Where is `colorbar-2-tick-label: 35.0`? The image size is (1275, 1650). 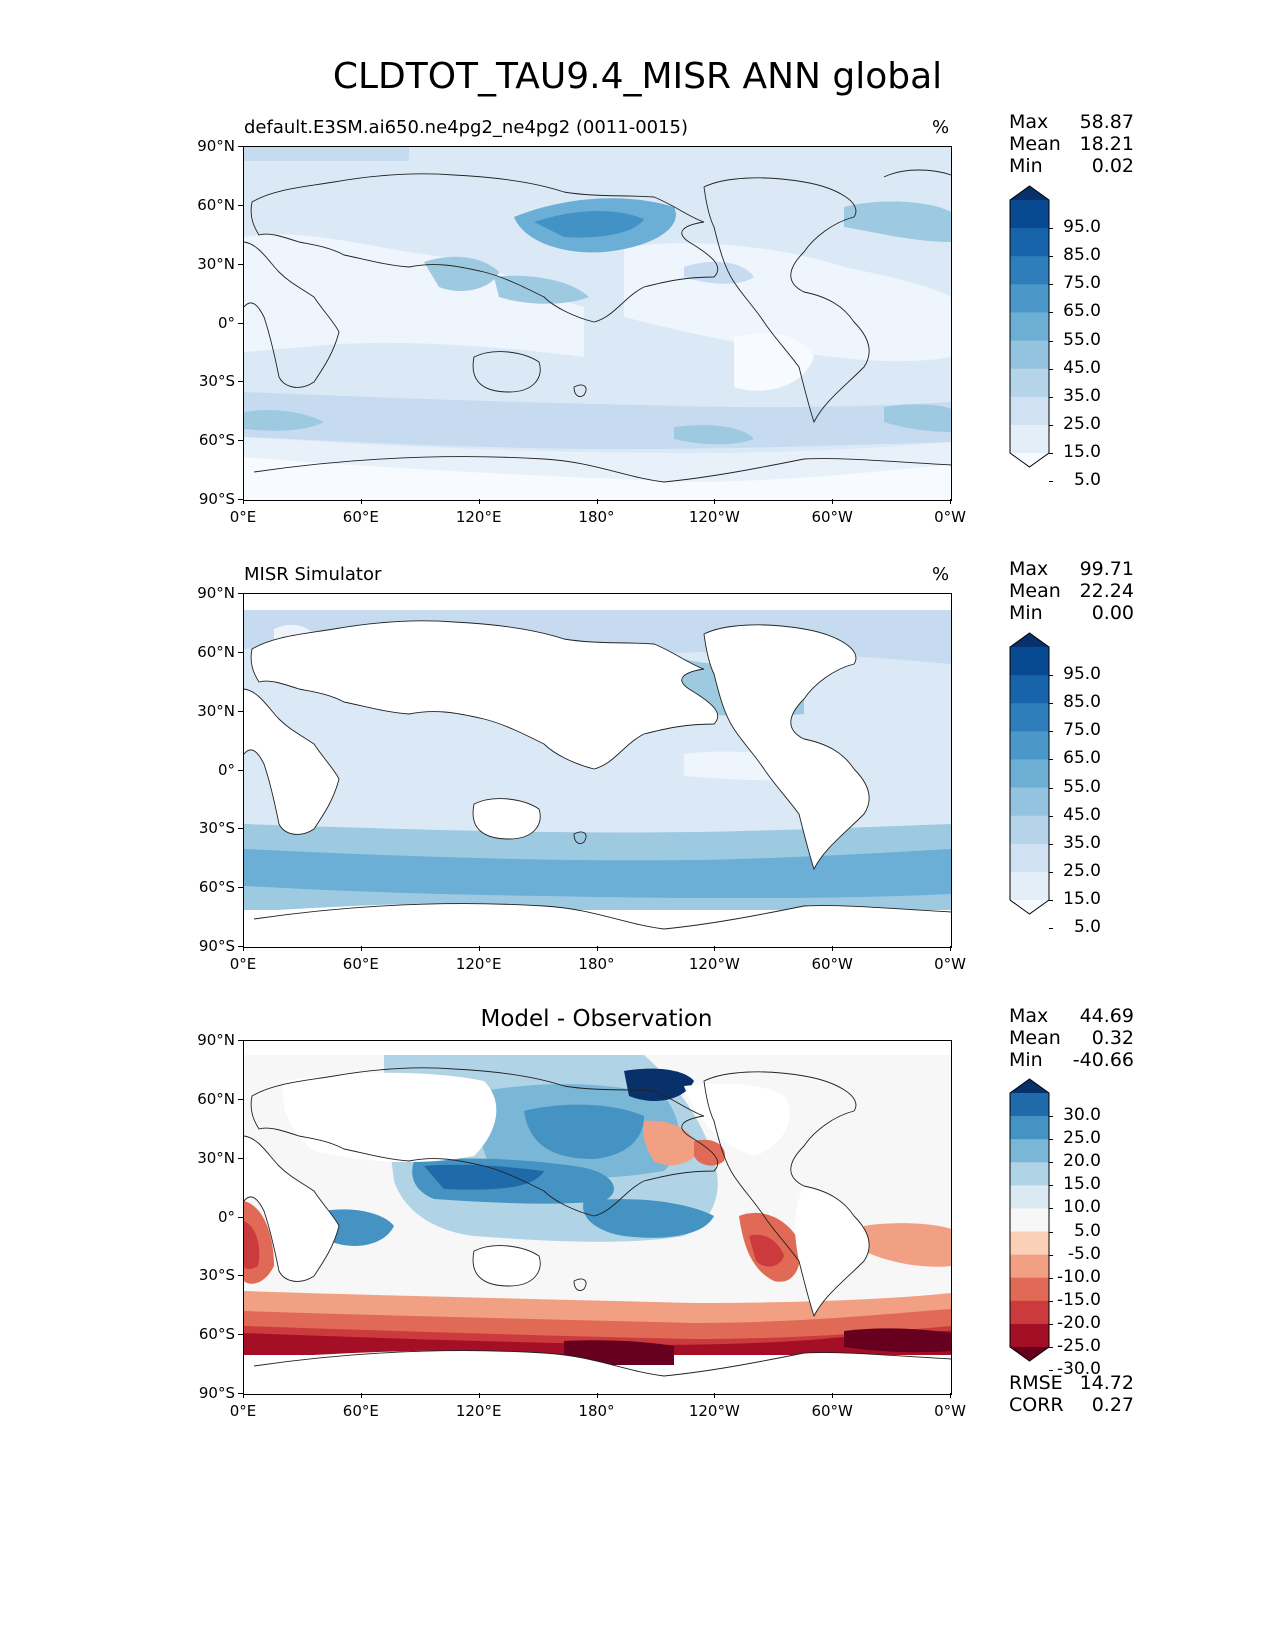 colorbar-2-tick-label: 35.0 is located at coordinates (1082, 842).